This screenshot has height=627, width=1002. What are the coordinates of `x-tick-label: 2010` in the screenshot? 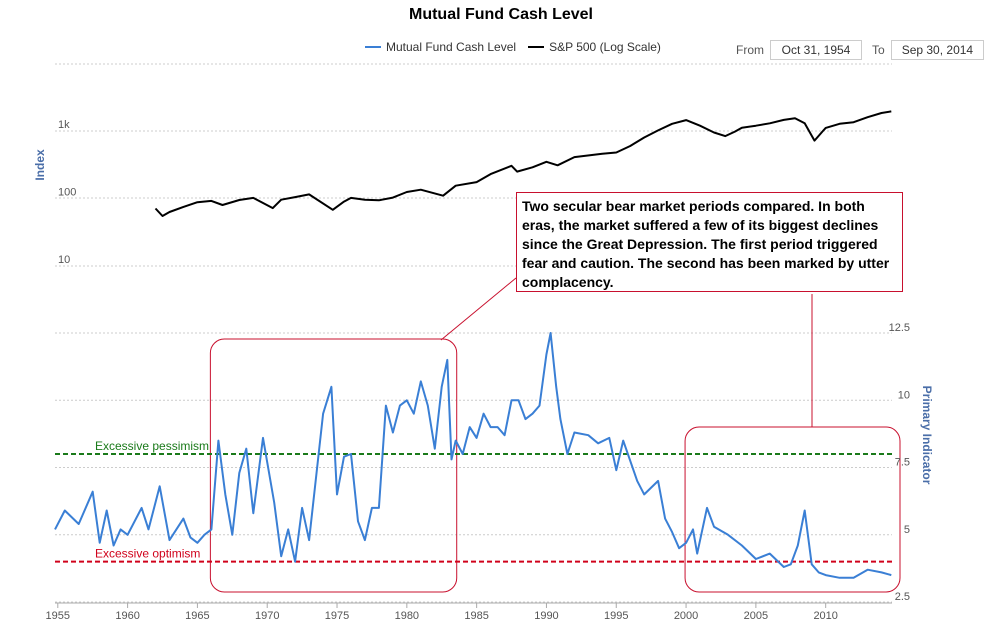 It's located at (825, 616).